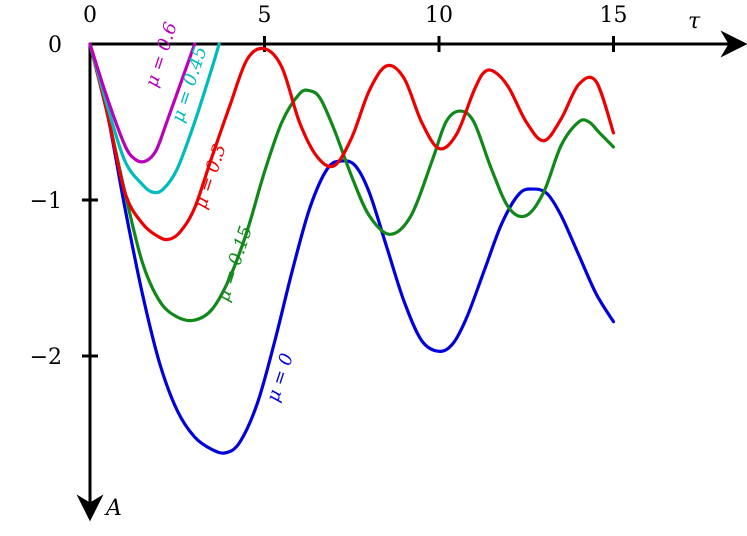 The image size is (747, 536). Describe the element at coordinates (161, 55) in the screenshot. I see `series-label-4: μ = 0.6` at that location.